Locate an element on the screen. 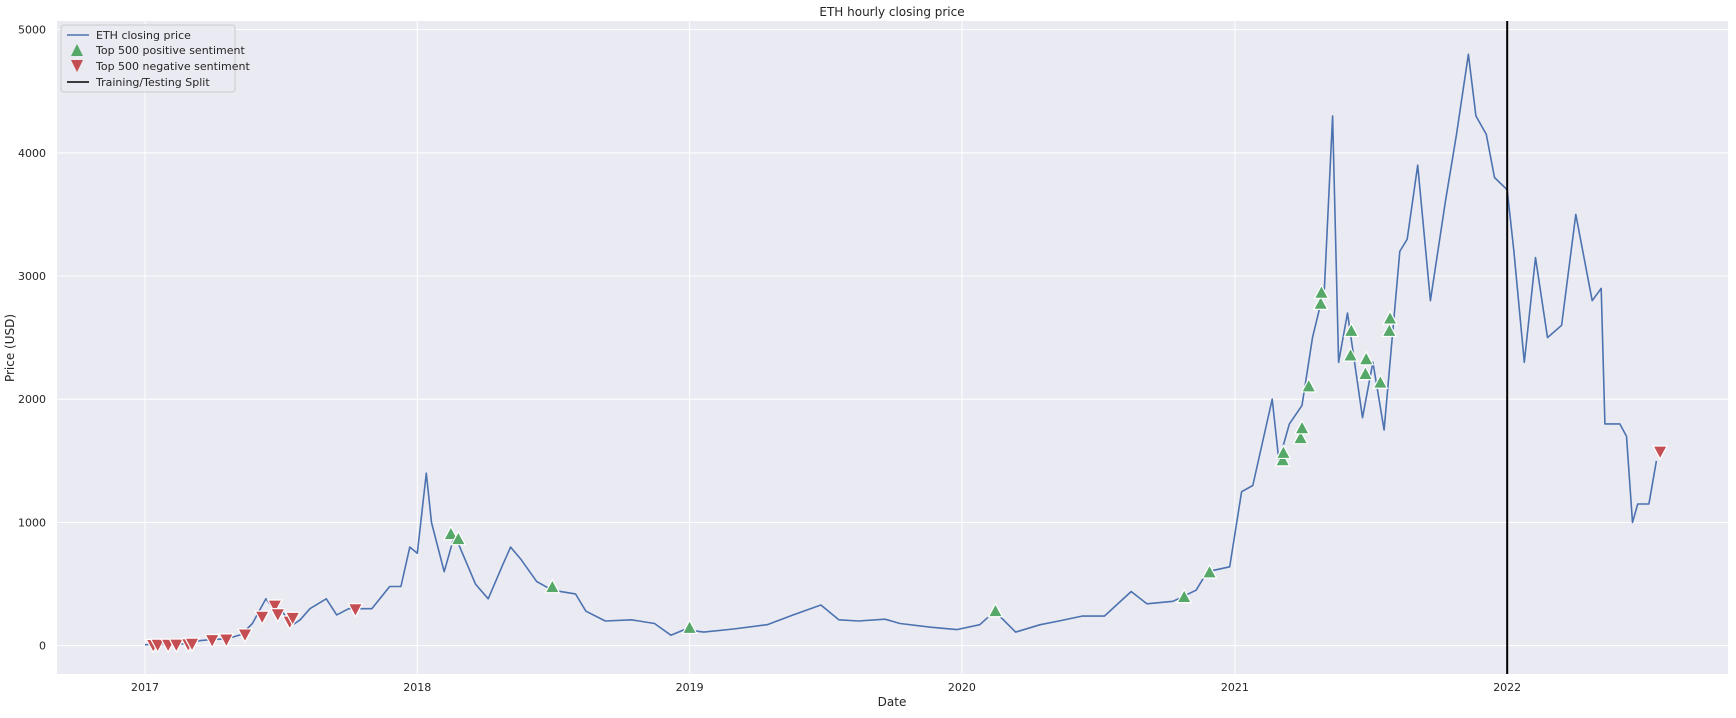  y-tick-label: 5000 is located at coordinates (32, 30).